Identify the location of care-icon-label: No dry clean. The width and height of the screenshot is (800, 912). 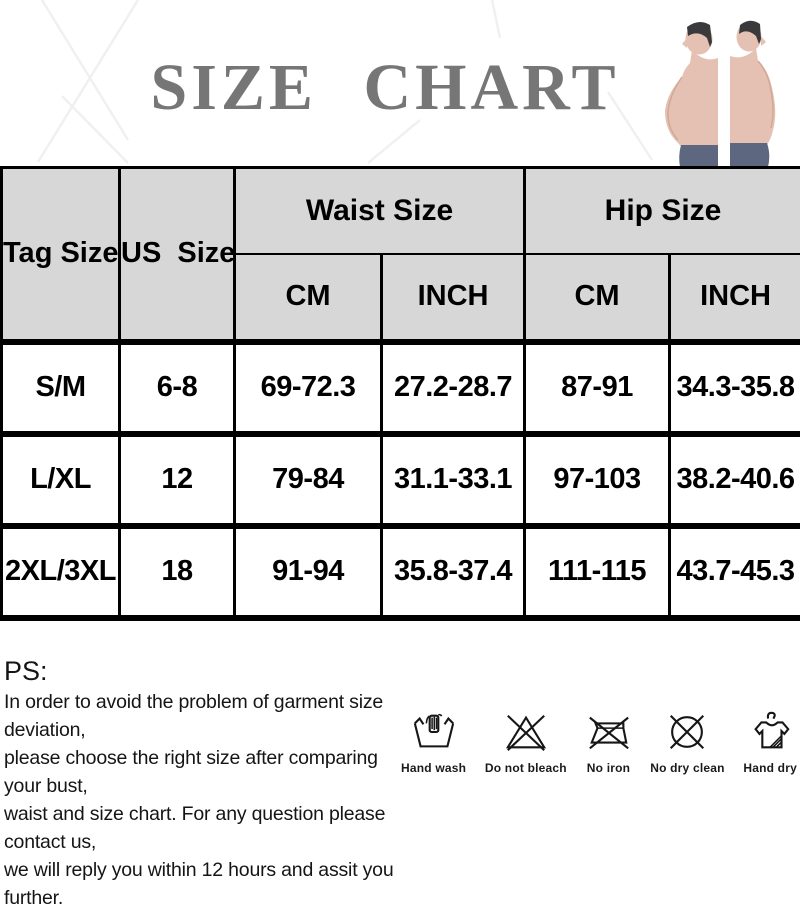
(687, 768).